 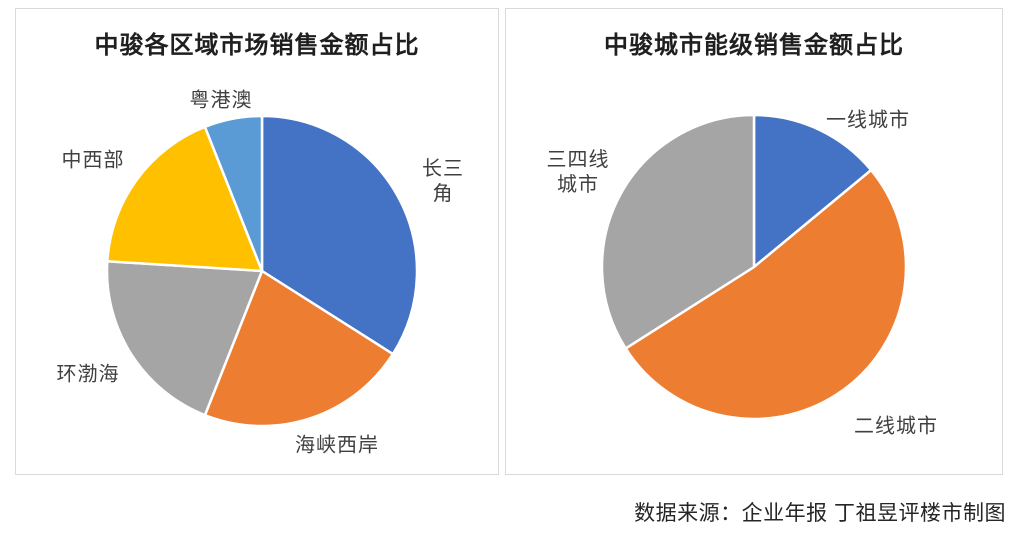 What do you see at coordinates (257, 45) in the screenshot?
I see `chart-title-regions: 中骏各区域市场销售金额占比` at bounding box center [257, 45].